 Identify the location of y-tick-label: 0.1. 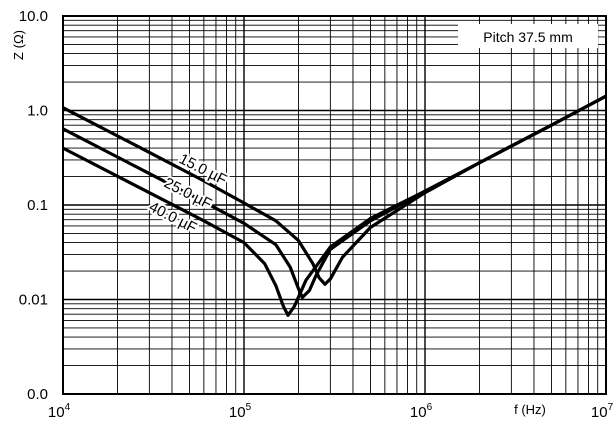
(37, 205).